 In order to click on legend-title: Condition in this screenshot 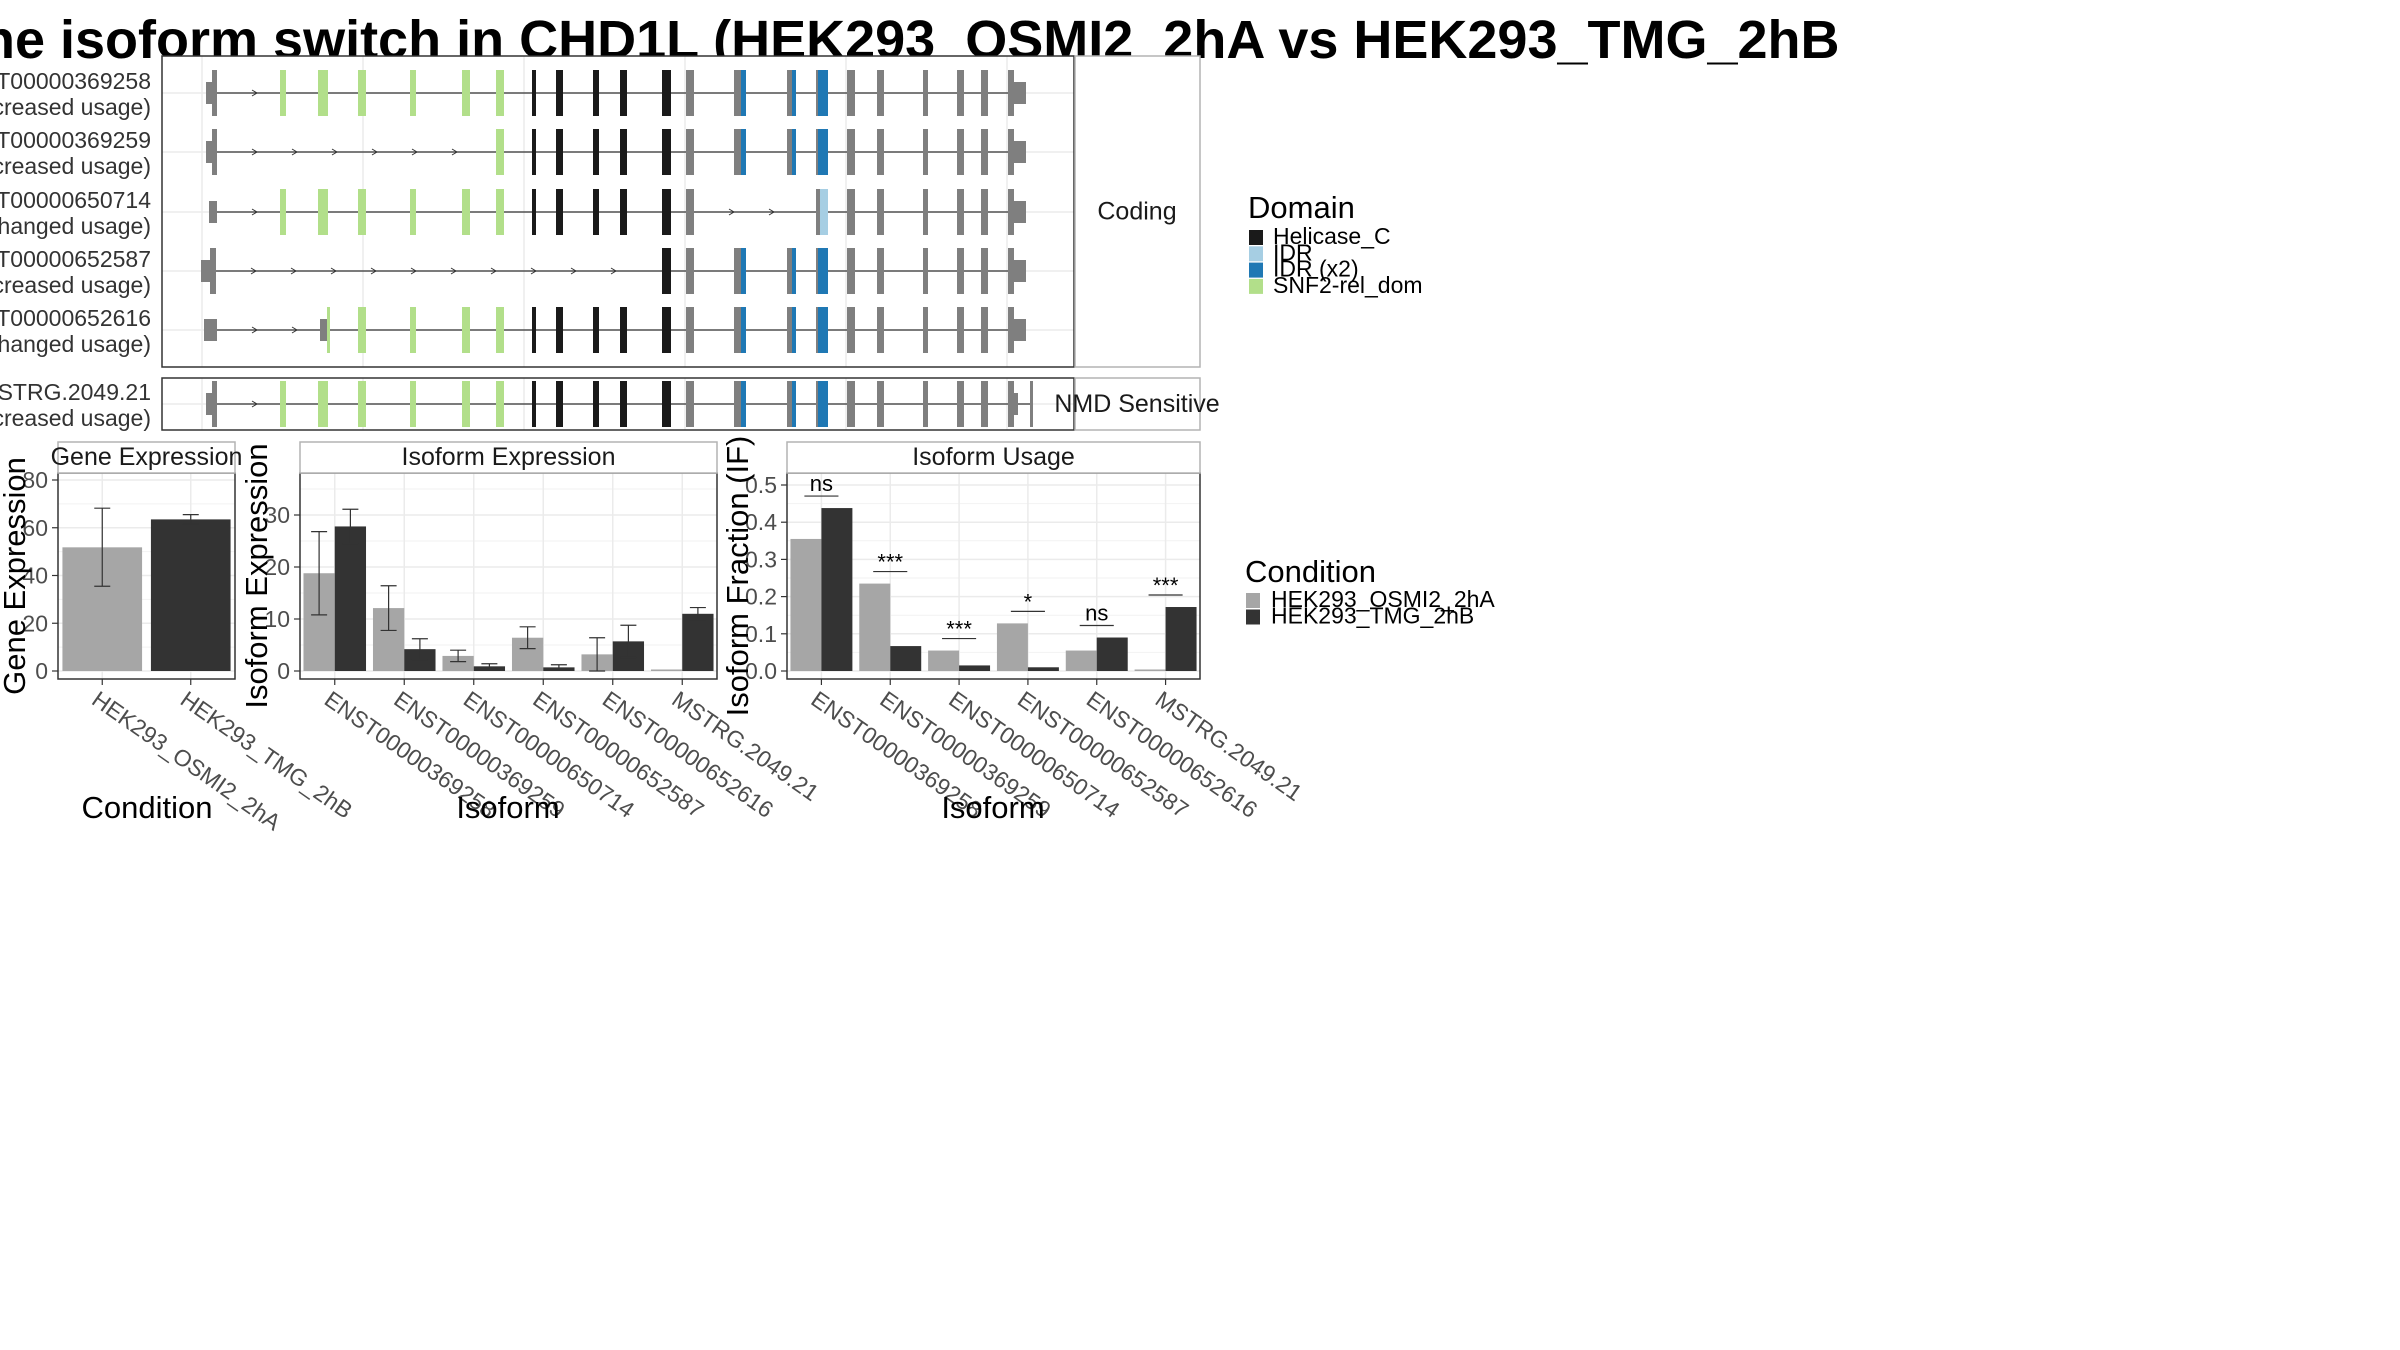, I will do `click(1310, 571)`.